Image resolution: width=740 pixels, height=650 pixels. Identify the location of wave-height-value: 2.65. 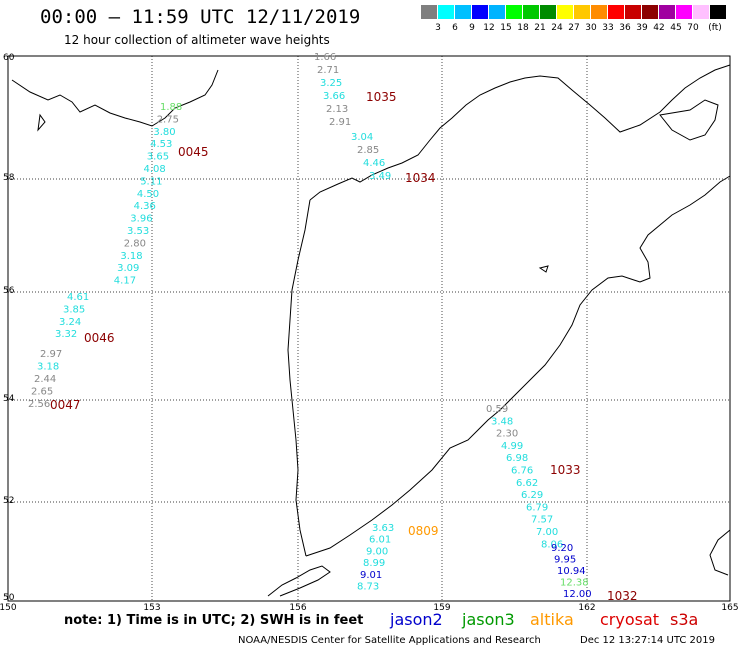
(42, 392).